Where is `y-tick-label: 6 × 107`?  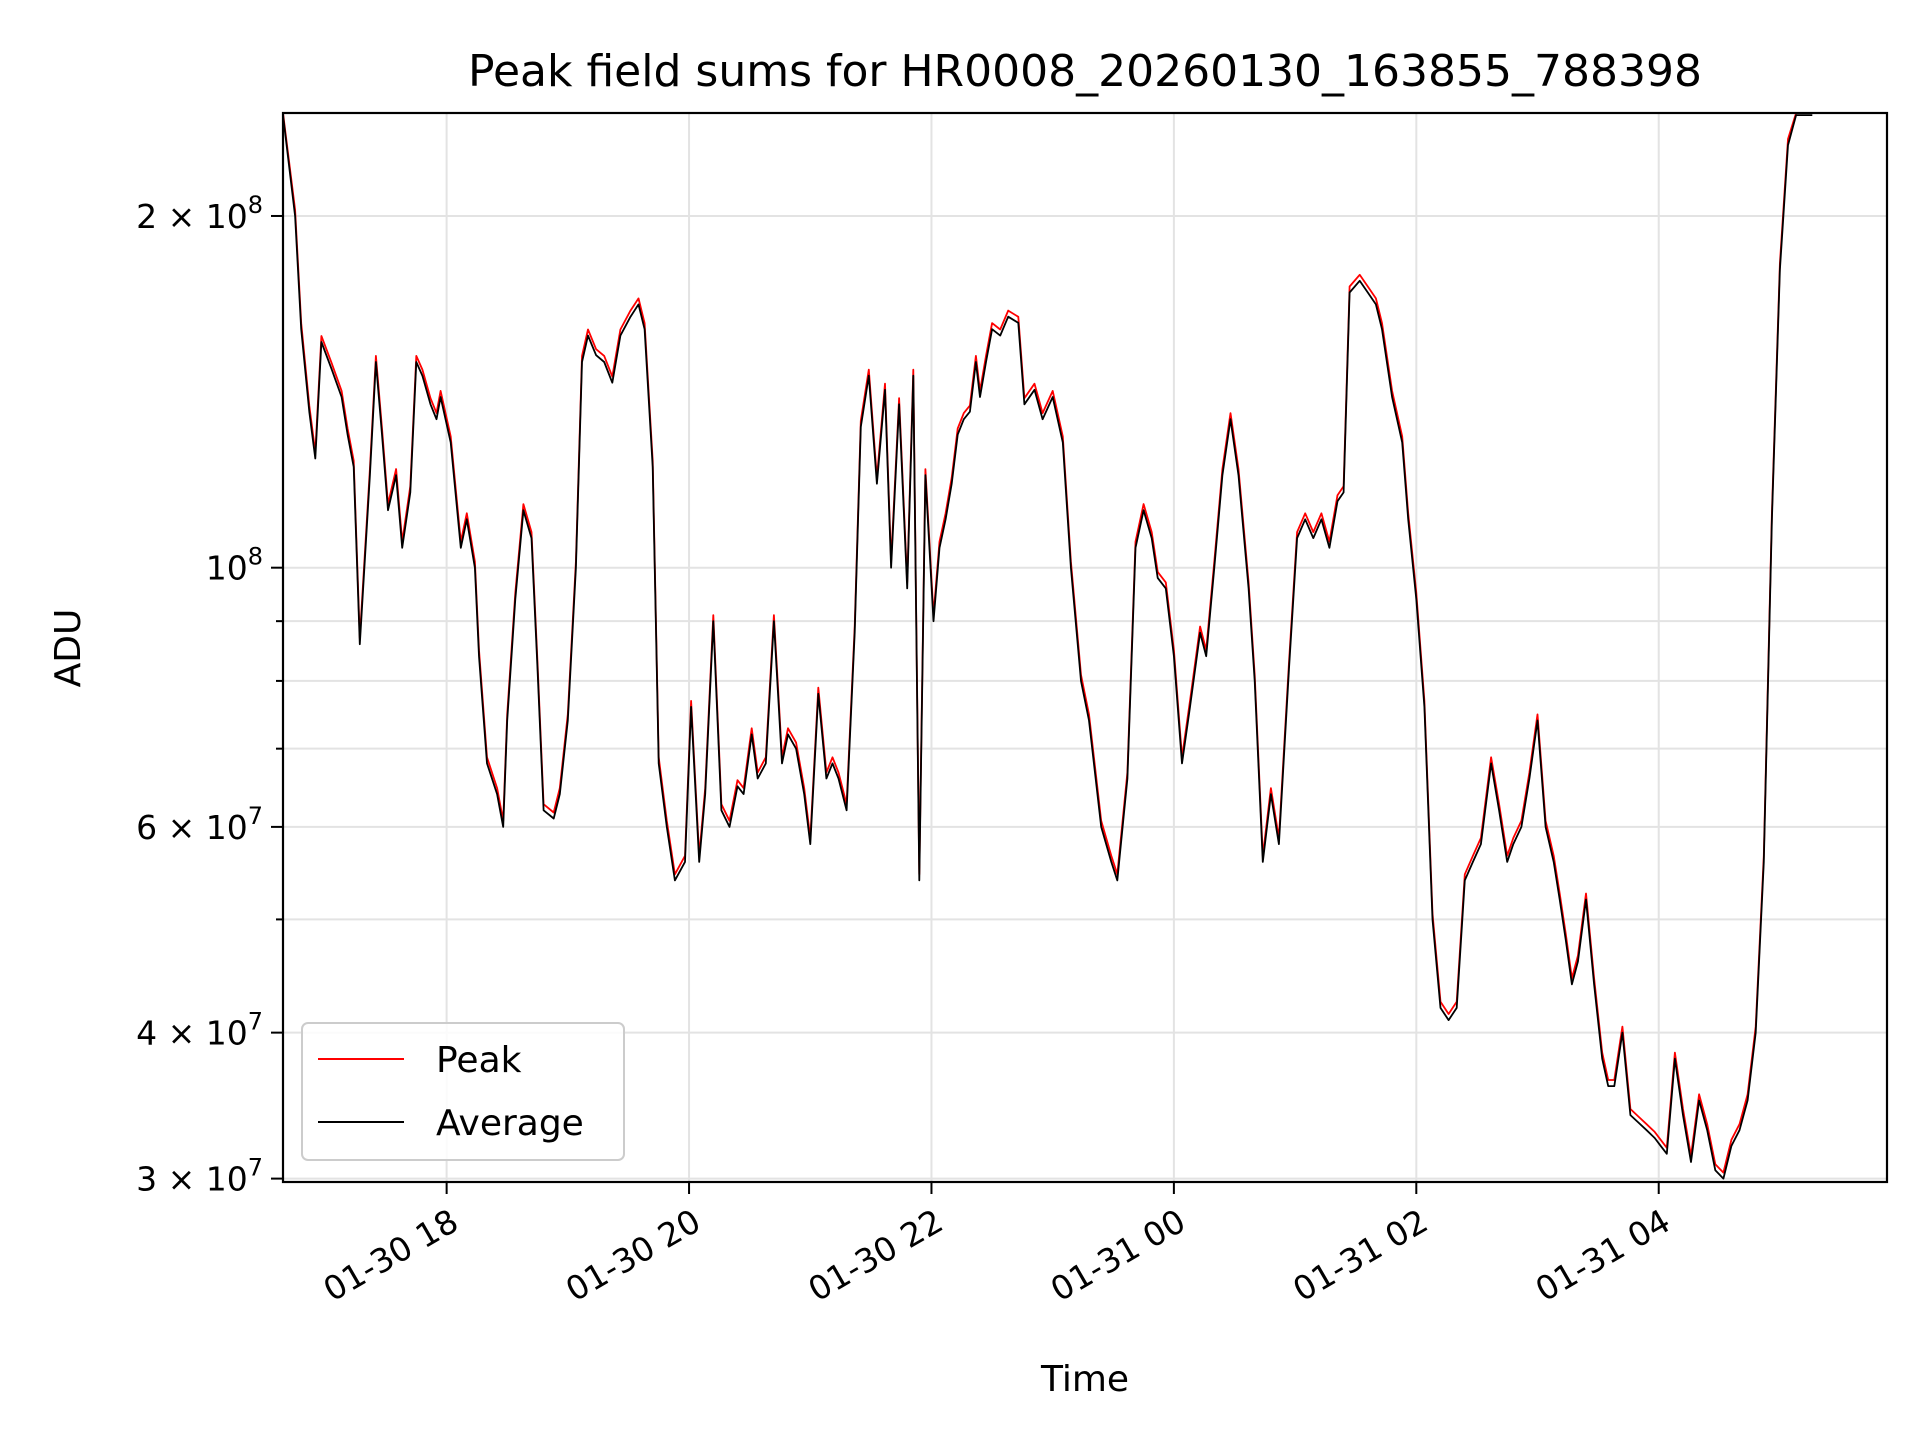
y-tick-label: 6 × 107 is located at coordinates (199, 824).